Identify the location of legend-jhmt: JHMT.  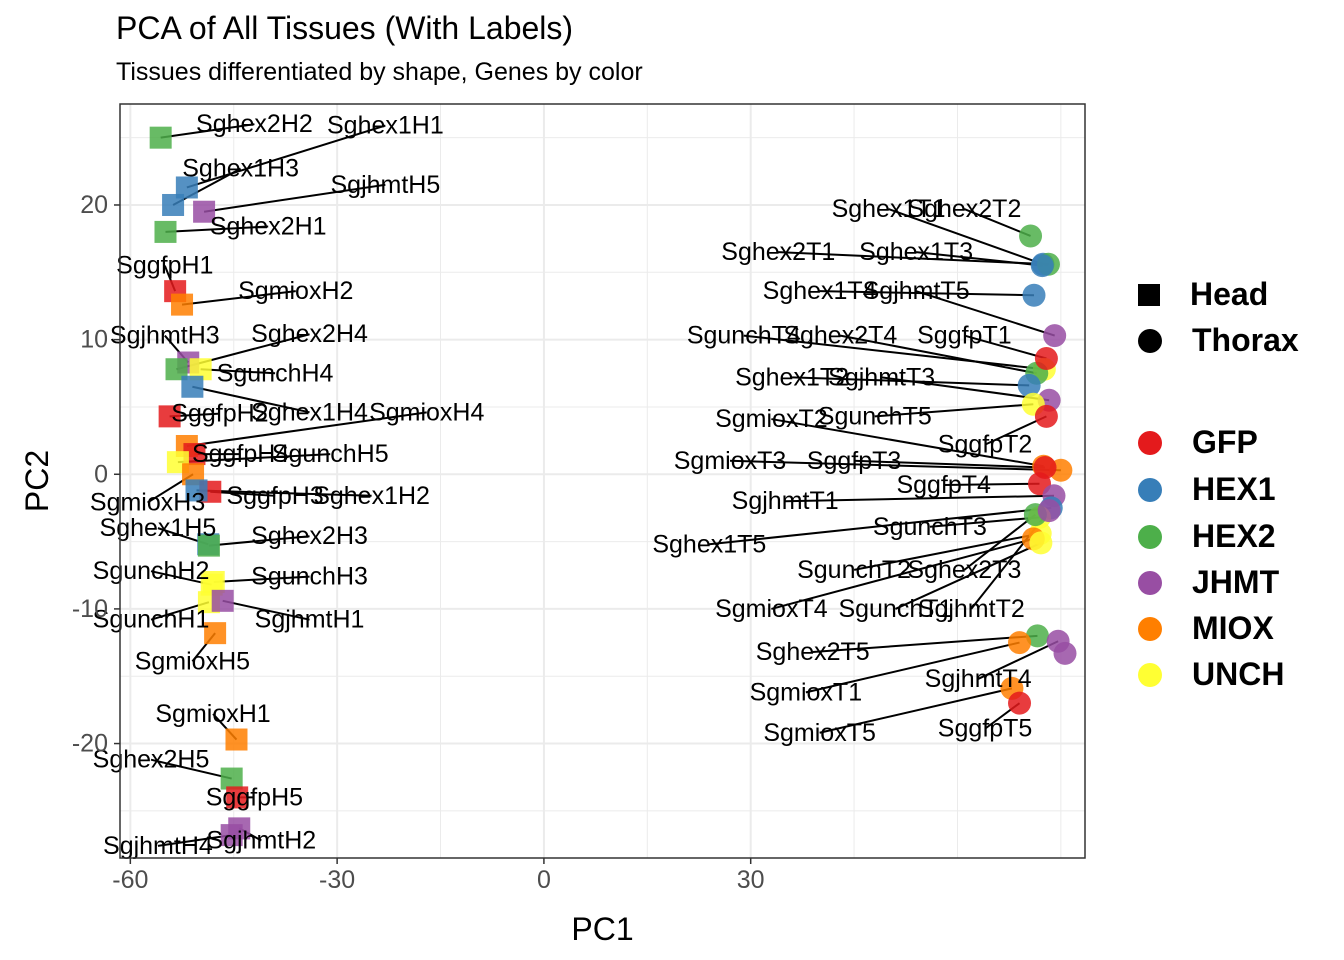
(1208, 582).